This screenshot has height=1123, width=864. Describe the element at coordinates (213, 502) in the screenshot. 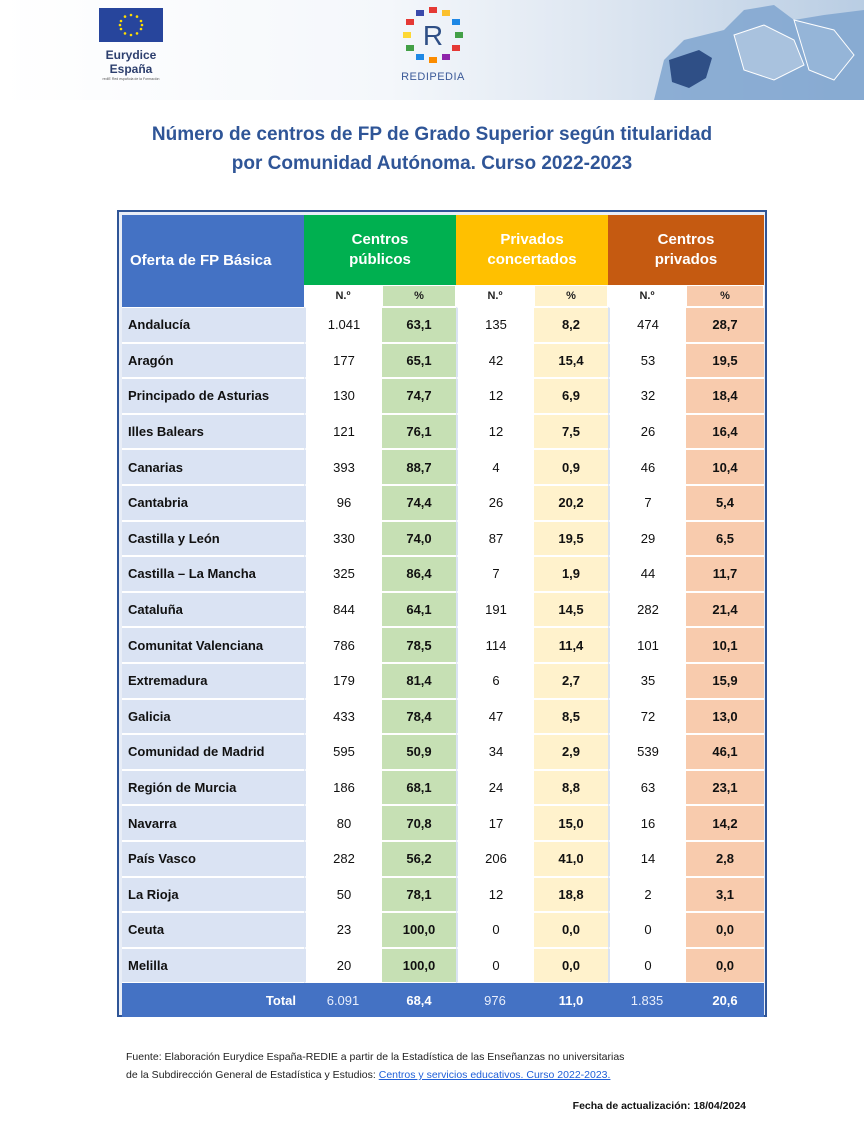

I see `cell-name: Cantabria` at that location.